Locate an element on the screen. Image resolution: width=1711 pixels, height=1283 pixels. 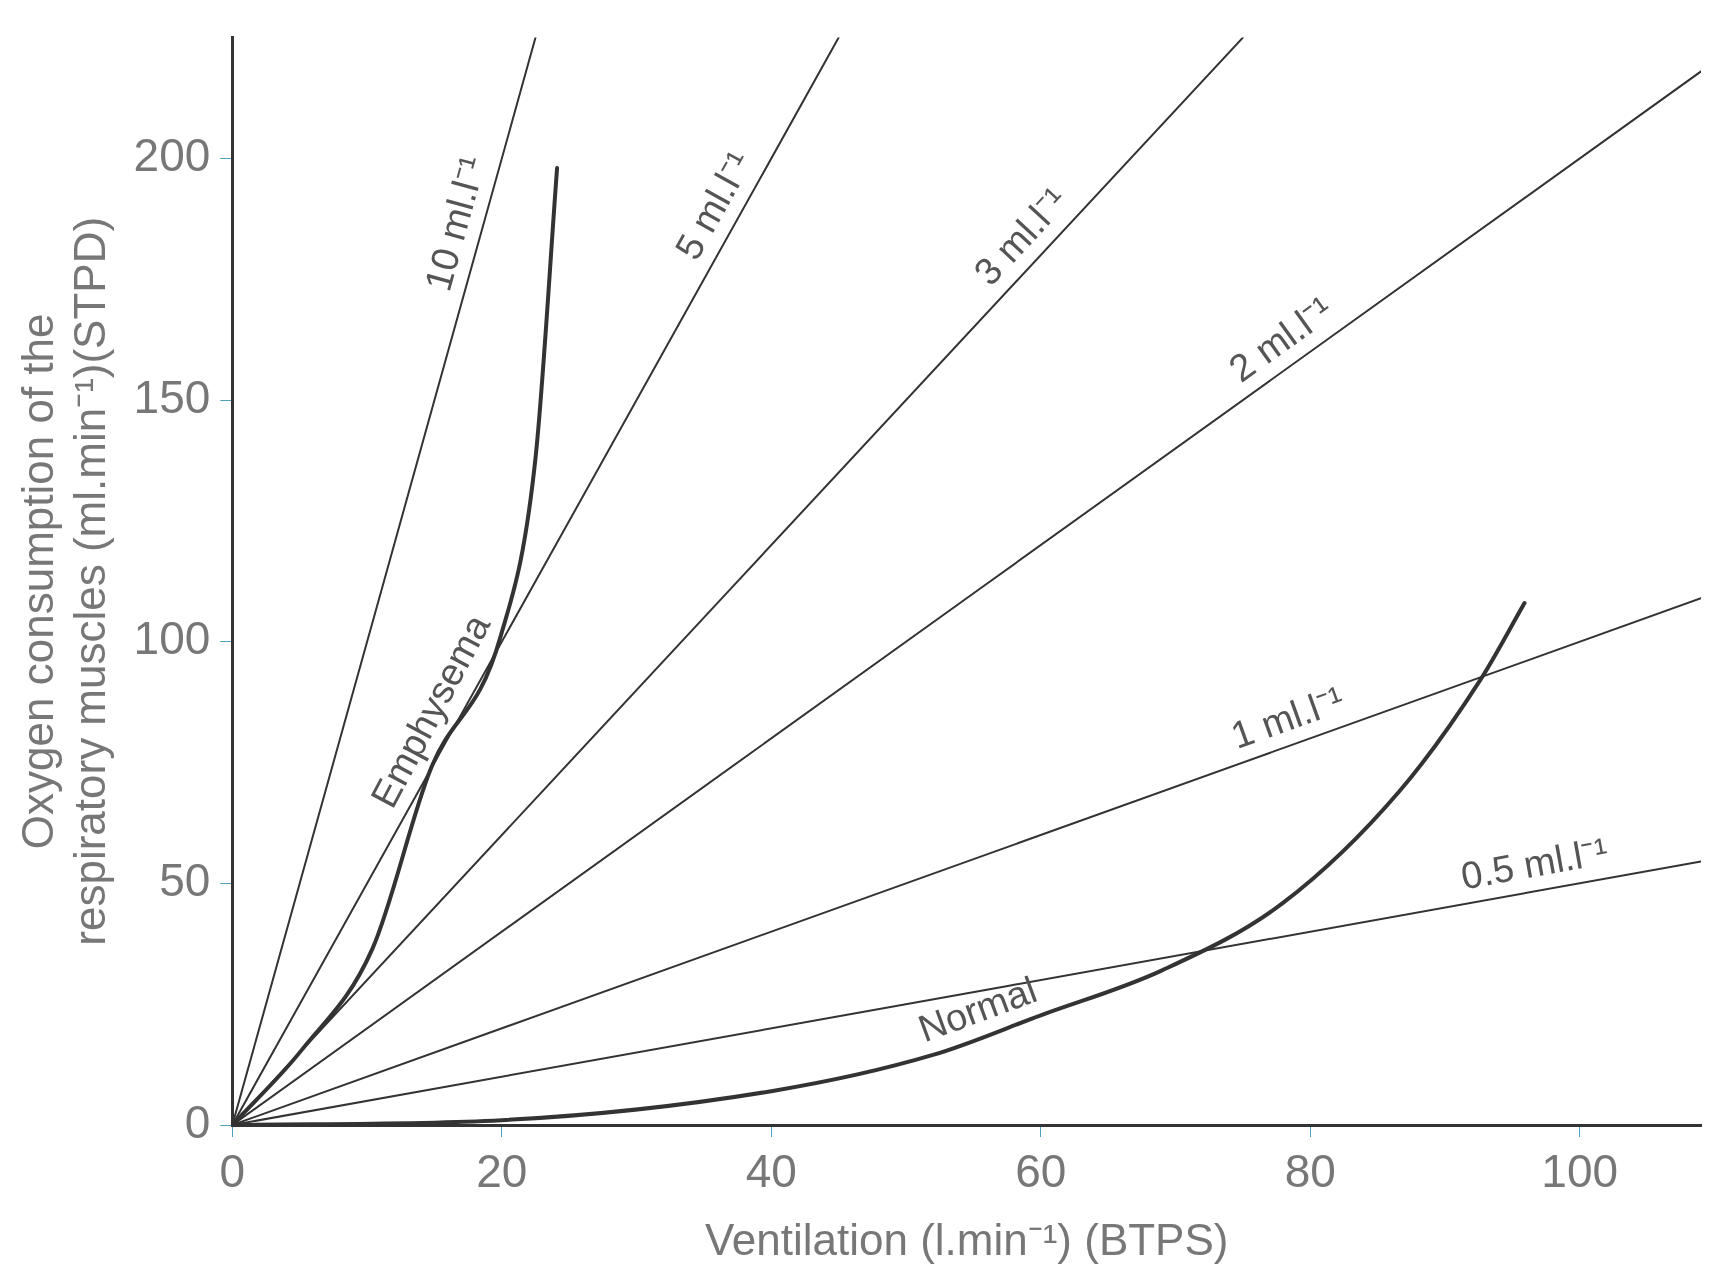
y-tick-label: 0 is located at coordinates (197, 1121).